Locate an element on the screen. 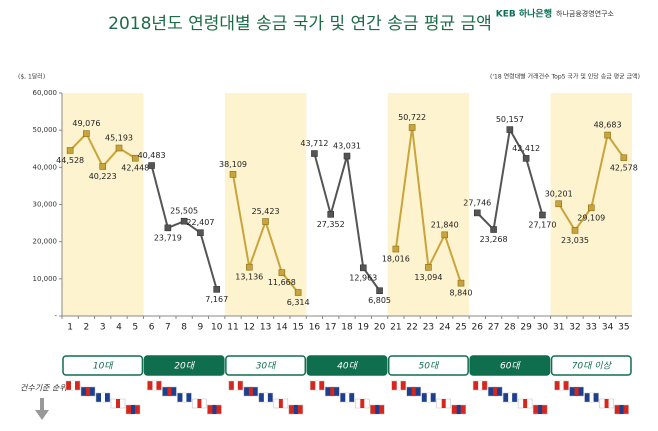 Image resolution: width=658 pixels, height=431 pixels. group-label: 60대 is located at coordinates (510, 366).